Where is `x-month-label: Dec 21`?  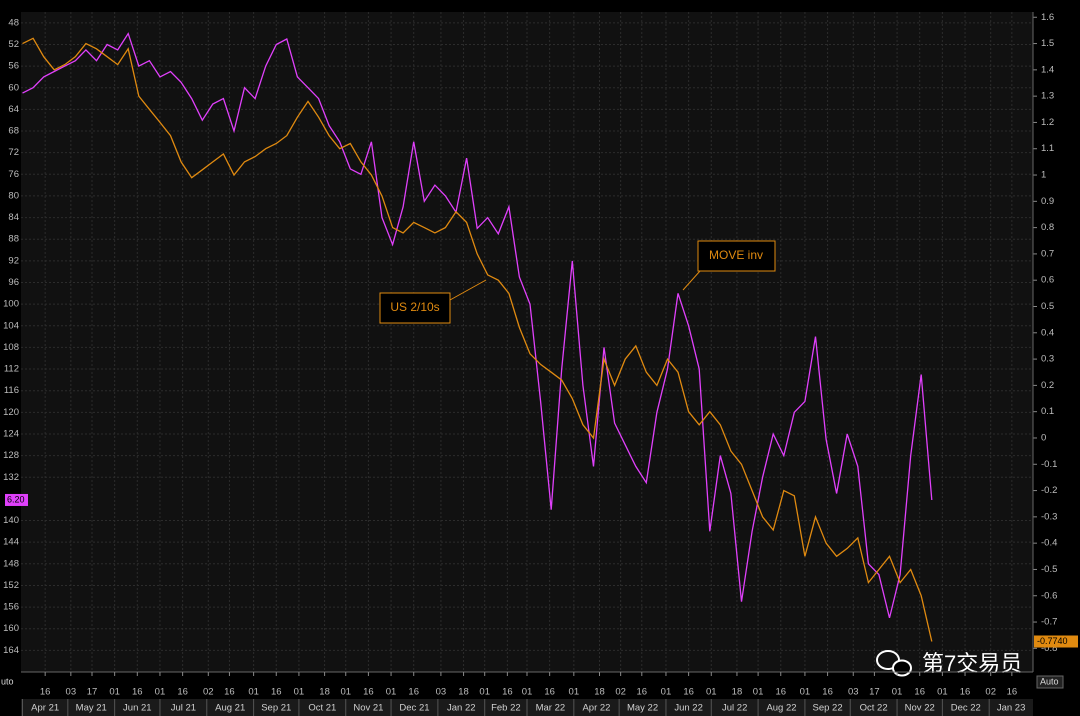 x-month-label: Dec 21 is located at coordinates (414, 708).